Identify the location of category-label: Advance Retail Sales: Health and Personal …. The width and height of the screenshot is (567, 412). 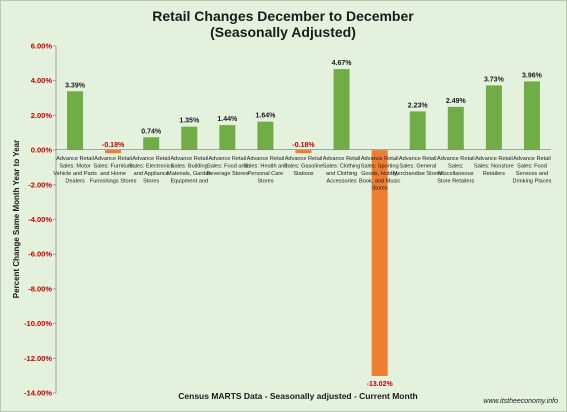
(265, 170).